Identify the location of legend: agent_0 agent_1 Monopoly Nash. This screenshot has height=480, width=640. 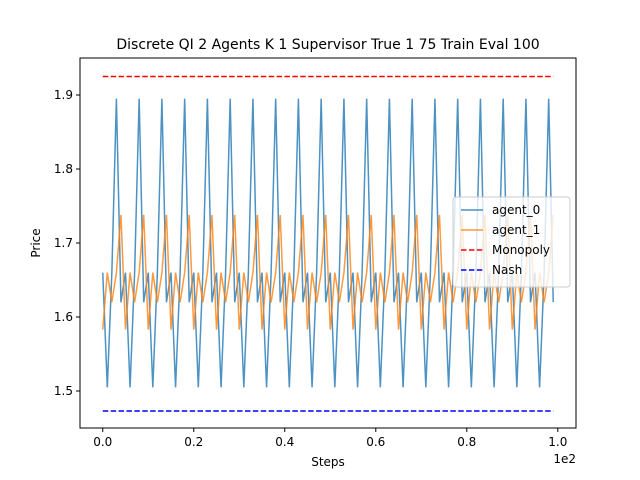
(511, 242).